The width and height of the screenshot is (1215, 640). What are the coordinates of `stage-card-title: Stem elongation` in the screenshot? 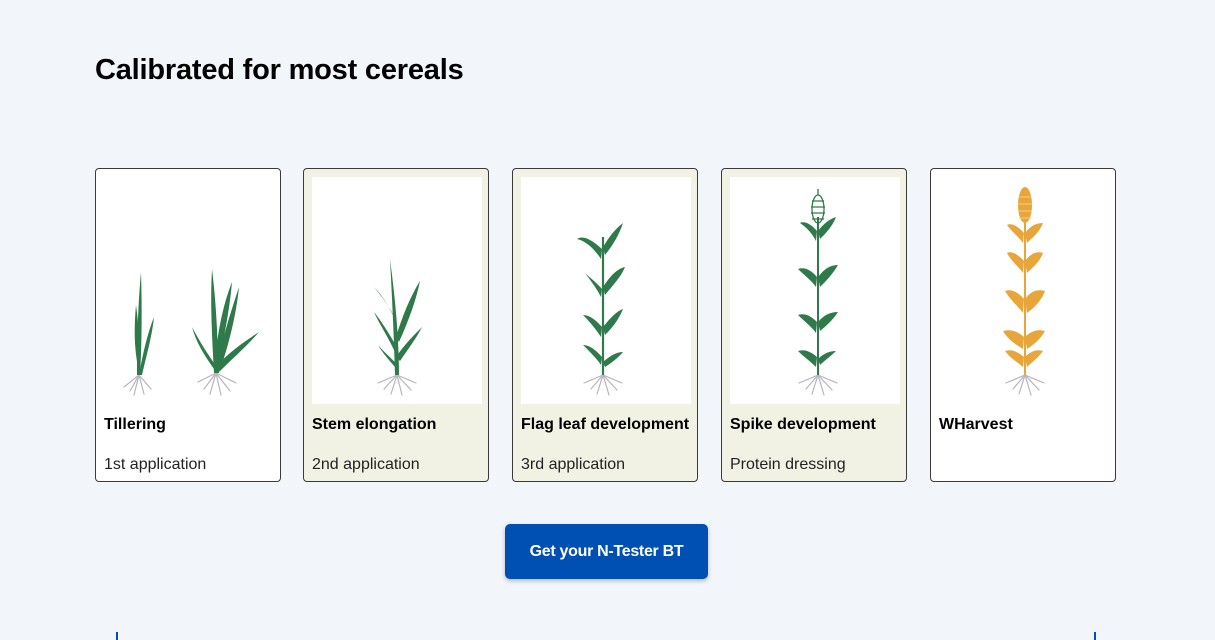 It's located at (374, 424).